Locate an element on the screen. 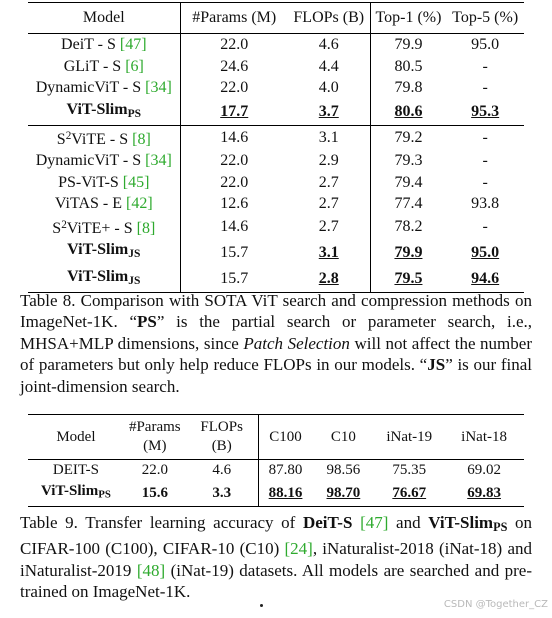 The image size is (552, 618). model-cell: GLiT - S [6] is located at coordinates (104, 66).